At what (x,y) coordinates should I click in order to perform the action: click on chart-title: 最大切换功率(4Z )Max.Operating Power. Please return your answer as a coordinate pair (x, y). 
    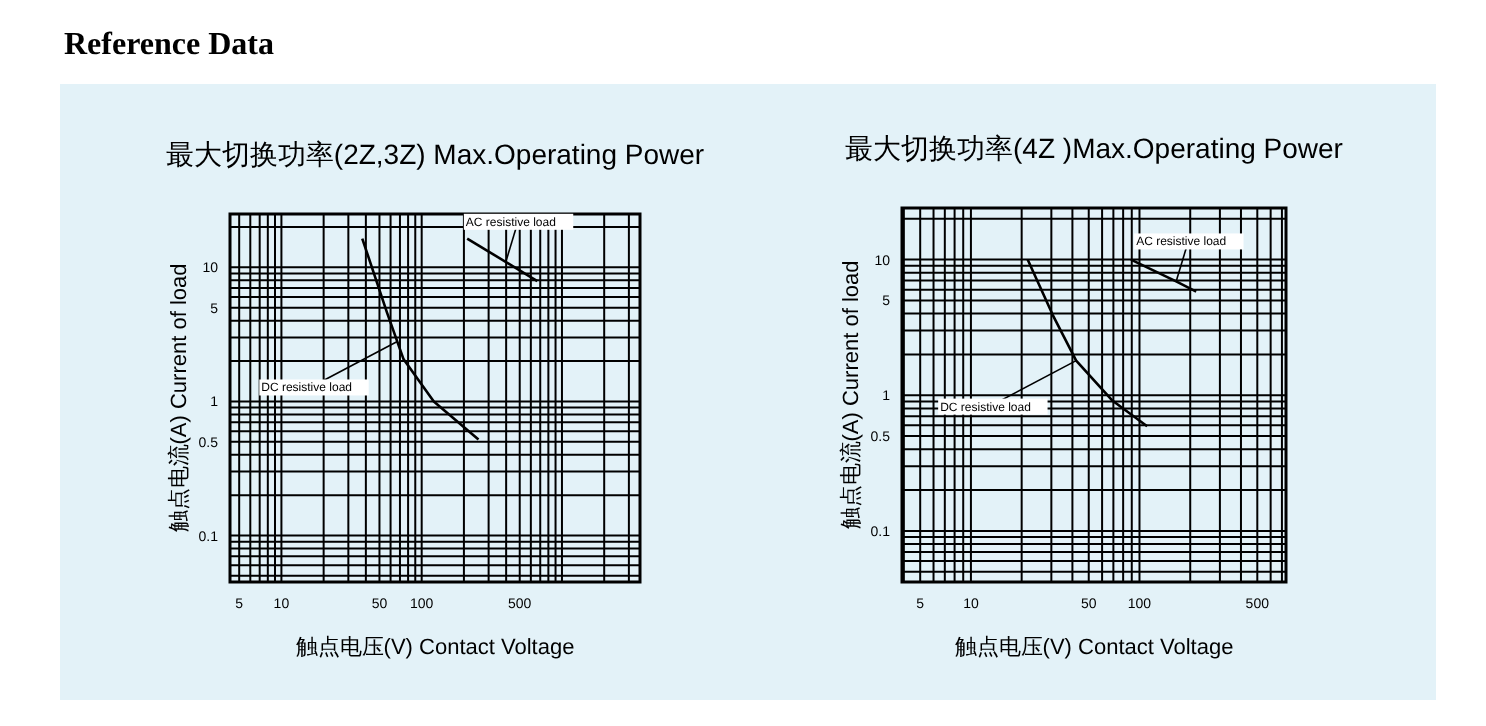
    Looking at the image, I should click on (1094, 148).